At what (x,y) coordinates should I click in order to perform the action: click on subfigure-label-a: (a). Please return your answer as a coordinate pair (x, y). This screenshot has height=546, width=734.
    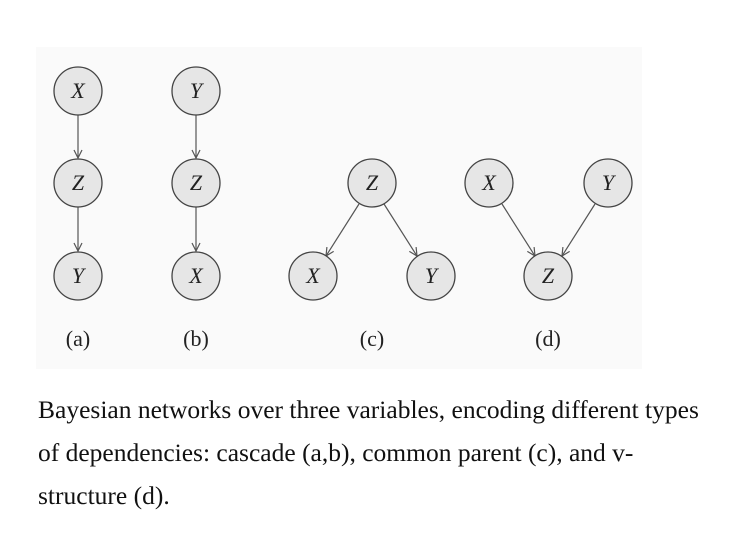
    Looking at the image, I should click on (78, 338).